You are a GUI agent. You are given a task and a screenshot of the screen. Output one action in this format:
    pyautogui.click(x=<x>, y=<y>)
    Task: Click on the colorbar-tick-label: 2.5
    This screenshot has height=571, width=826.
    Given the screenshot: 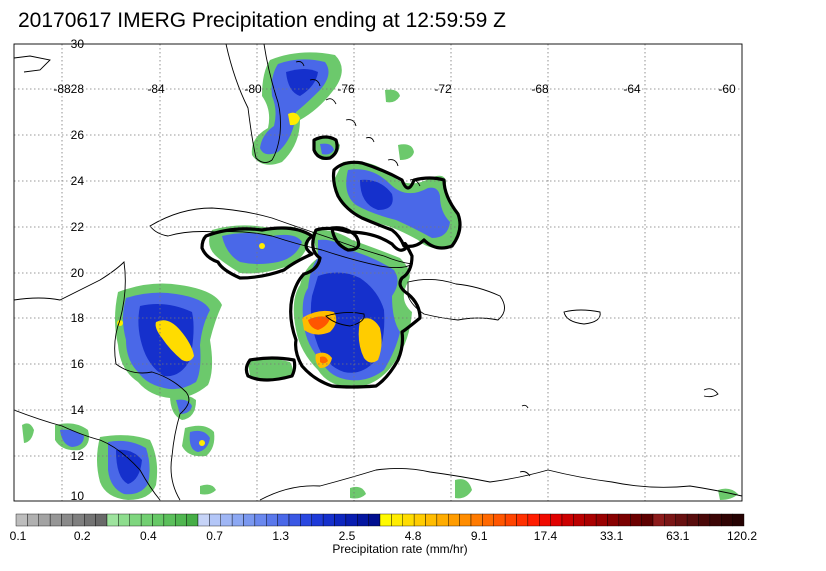 What is the action you would take?
    pyautogui.click(x=347, y=536)
    